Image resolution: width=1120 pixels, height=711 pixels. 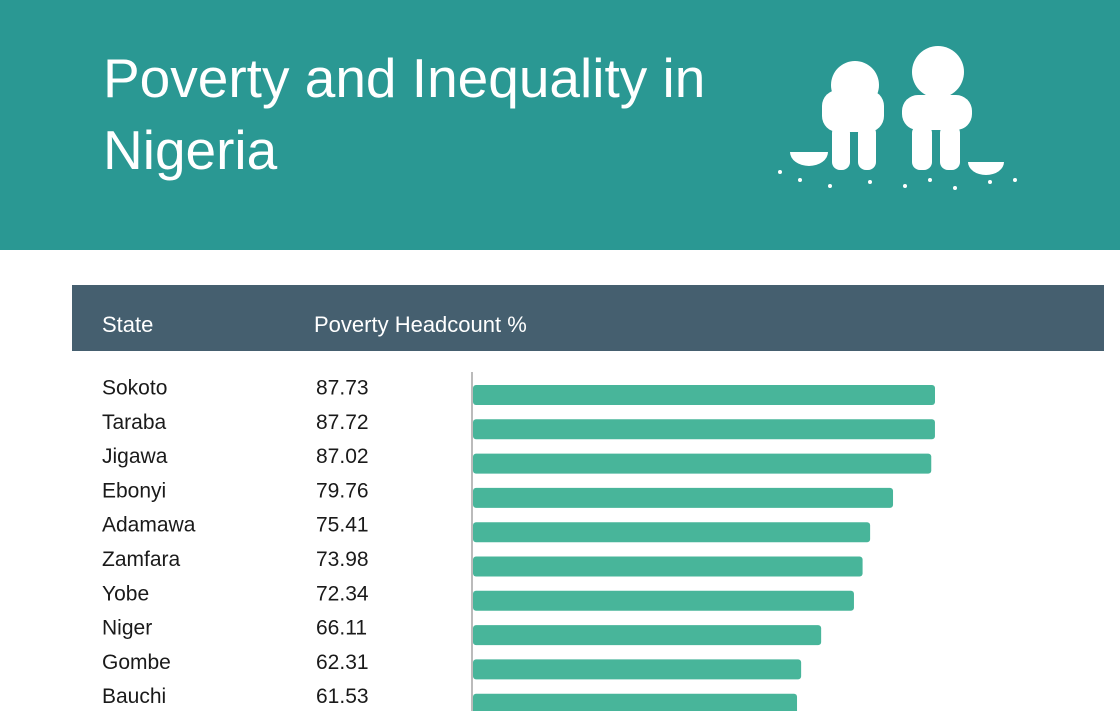 What do you see at coordinates (342, 559) in the screenshot?
I see `value-label: 73.98` at bounding box center [342, 559].